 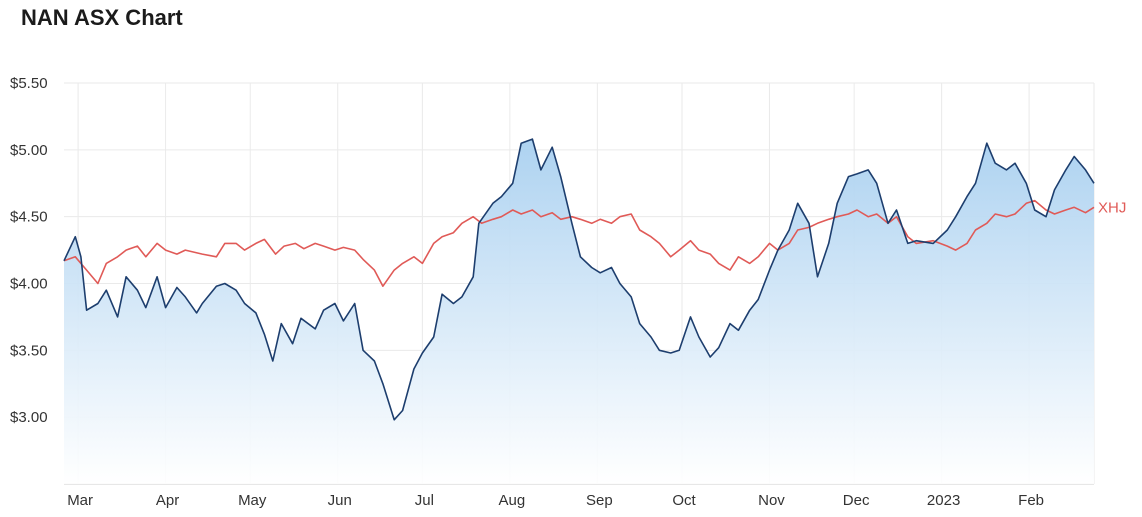 What do you see at coordinates (771, 500) in the screenshot?
I see `x-tick-label: Nov` at bounding box center [771, 500].